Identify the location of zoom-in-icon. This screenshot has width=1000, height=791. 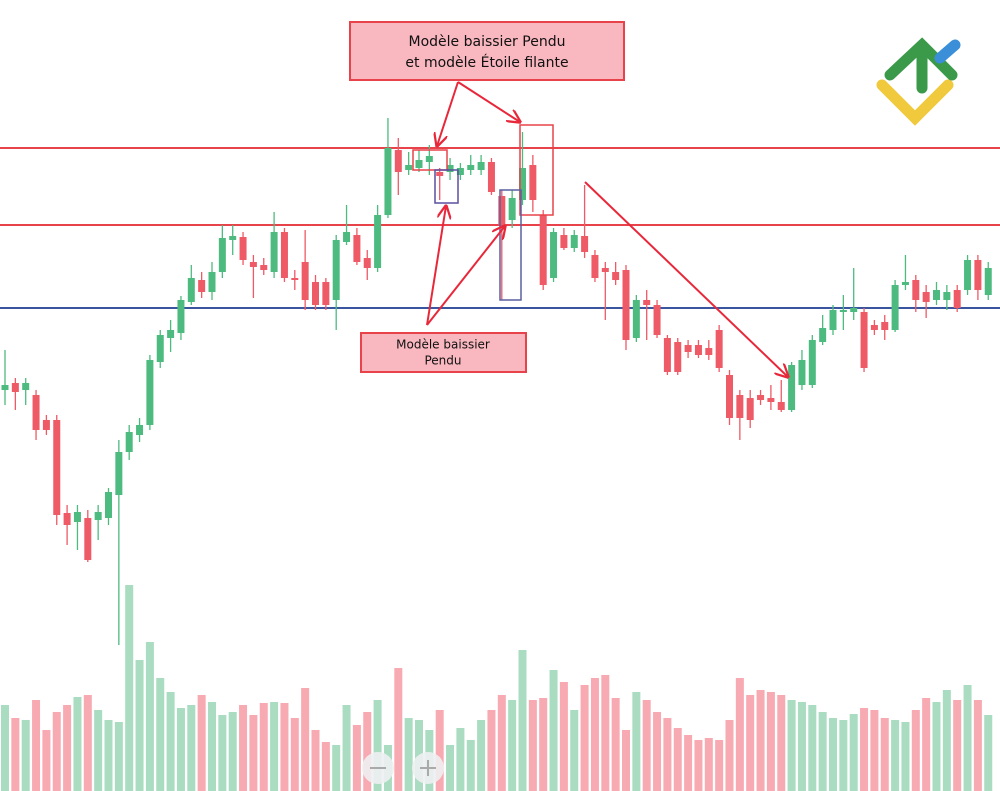
(428, 768).